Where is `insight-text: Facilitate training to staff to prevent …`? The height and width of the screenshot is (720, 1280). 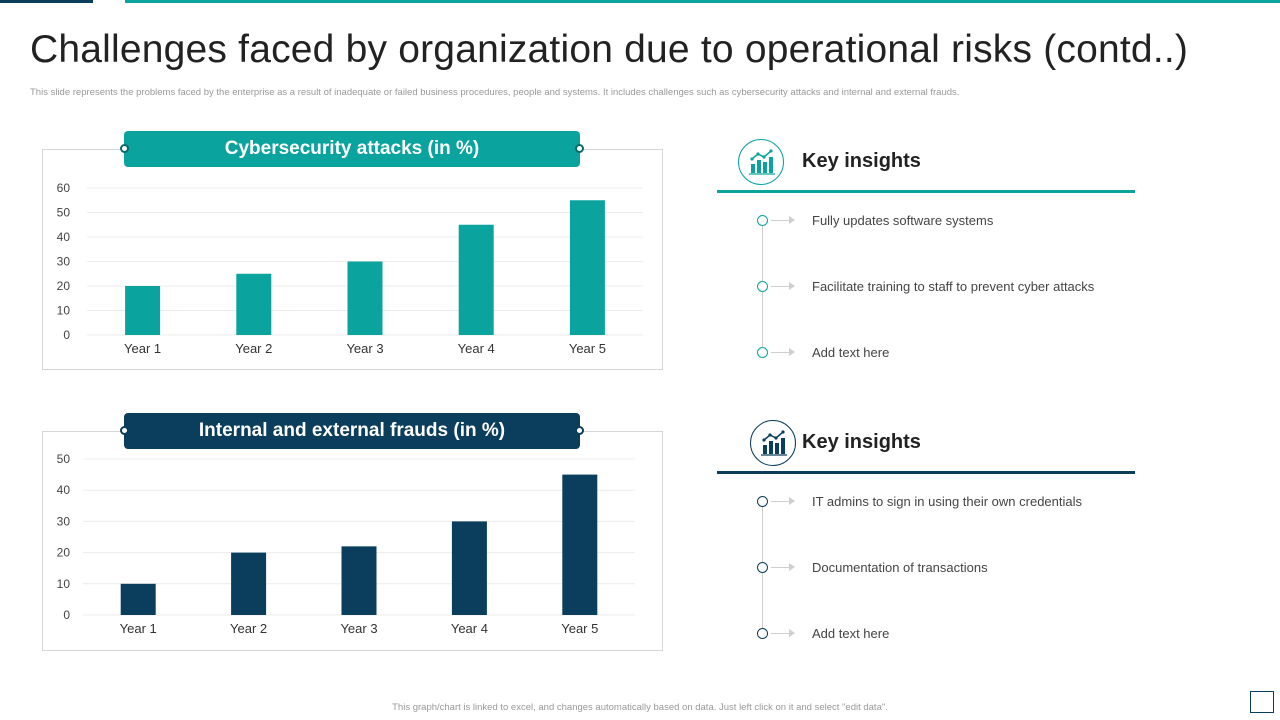 insight-text: Facilitate training to staff to prevent … is located at coordinates (953, 286).